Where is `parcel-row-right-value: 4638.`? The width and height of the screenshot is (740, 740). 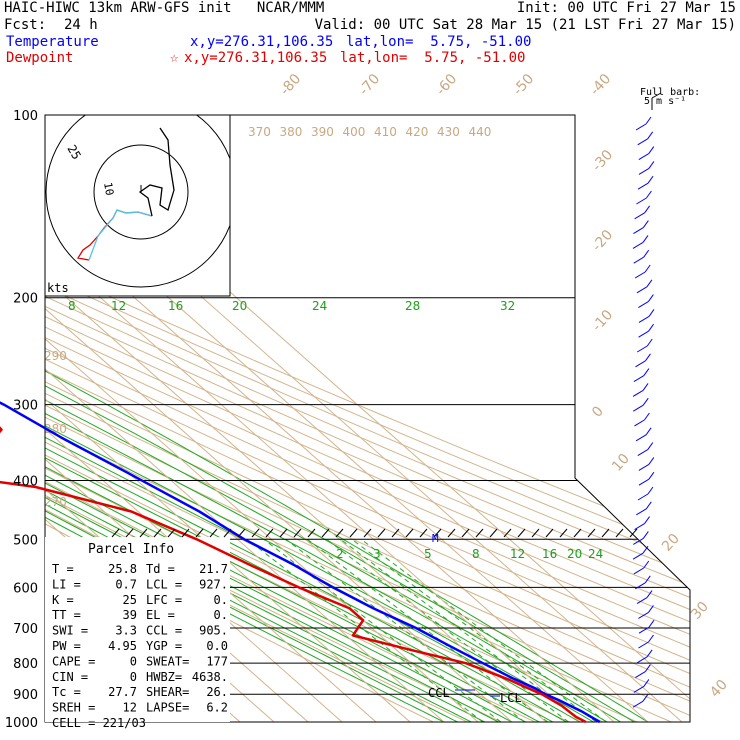
parcel-row-right-value: 4638. is located at coordinates (210, 677).